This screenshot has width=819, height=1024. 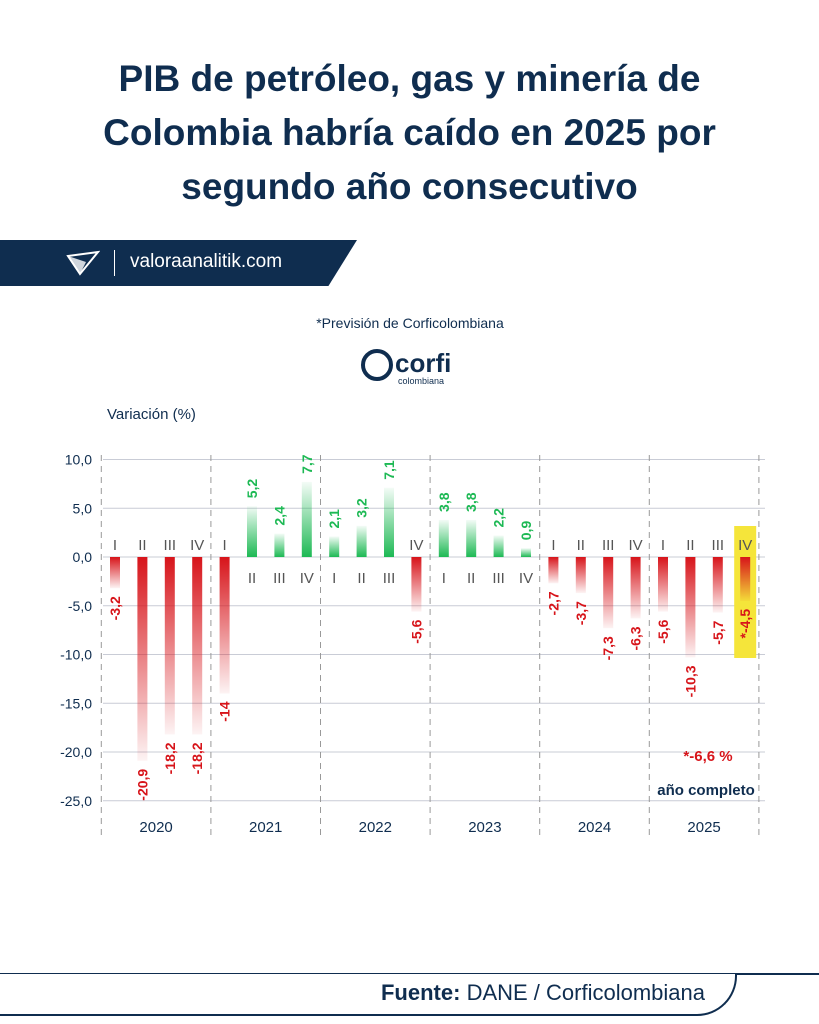 I want to click on y-tick-label: 5,0, so click(x=83, y=508).